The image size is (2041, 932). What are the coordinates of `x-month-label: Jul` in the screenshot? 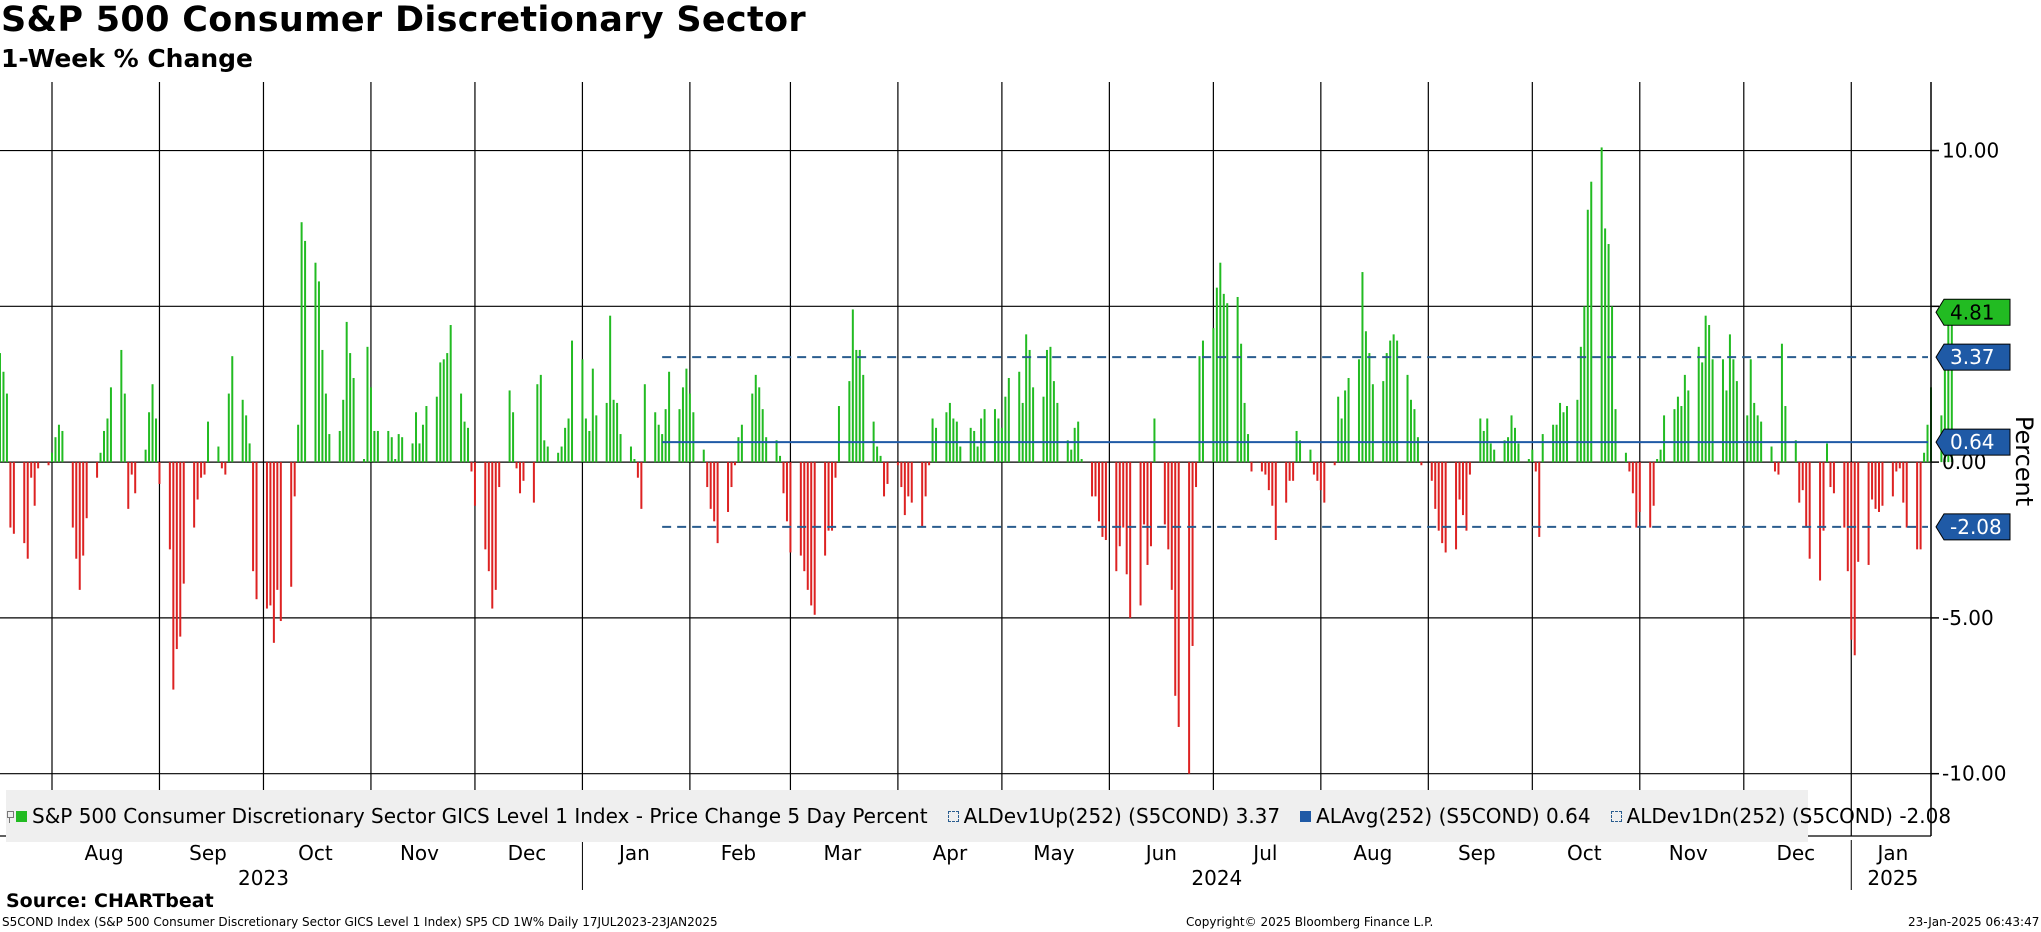 It's located at (1264, 853).